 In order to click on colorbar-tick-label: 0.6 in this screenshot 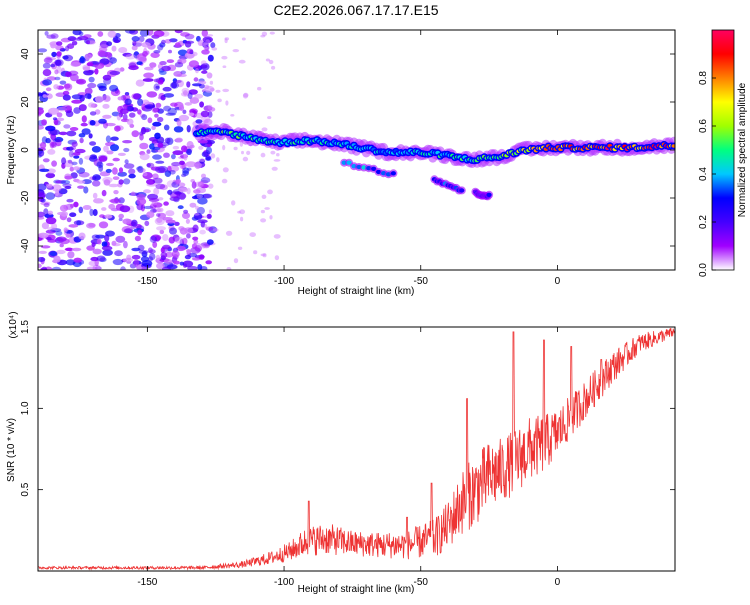, I will do `click(703, 126)`.